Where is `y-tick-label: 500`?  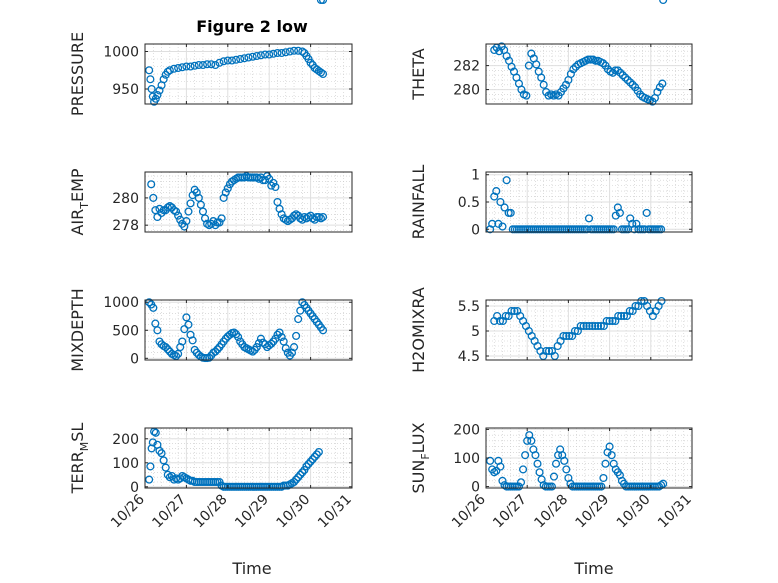 y-tick-label: 500 is located at coordinates (125, 331).